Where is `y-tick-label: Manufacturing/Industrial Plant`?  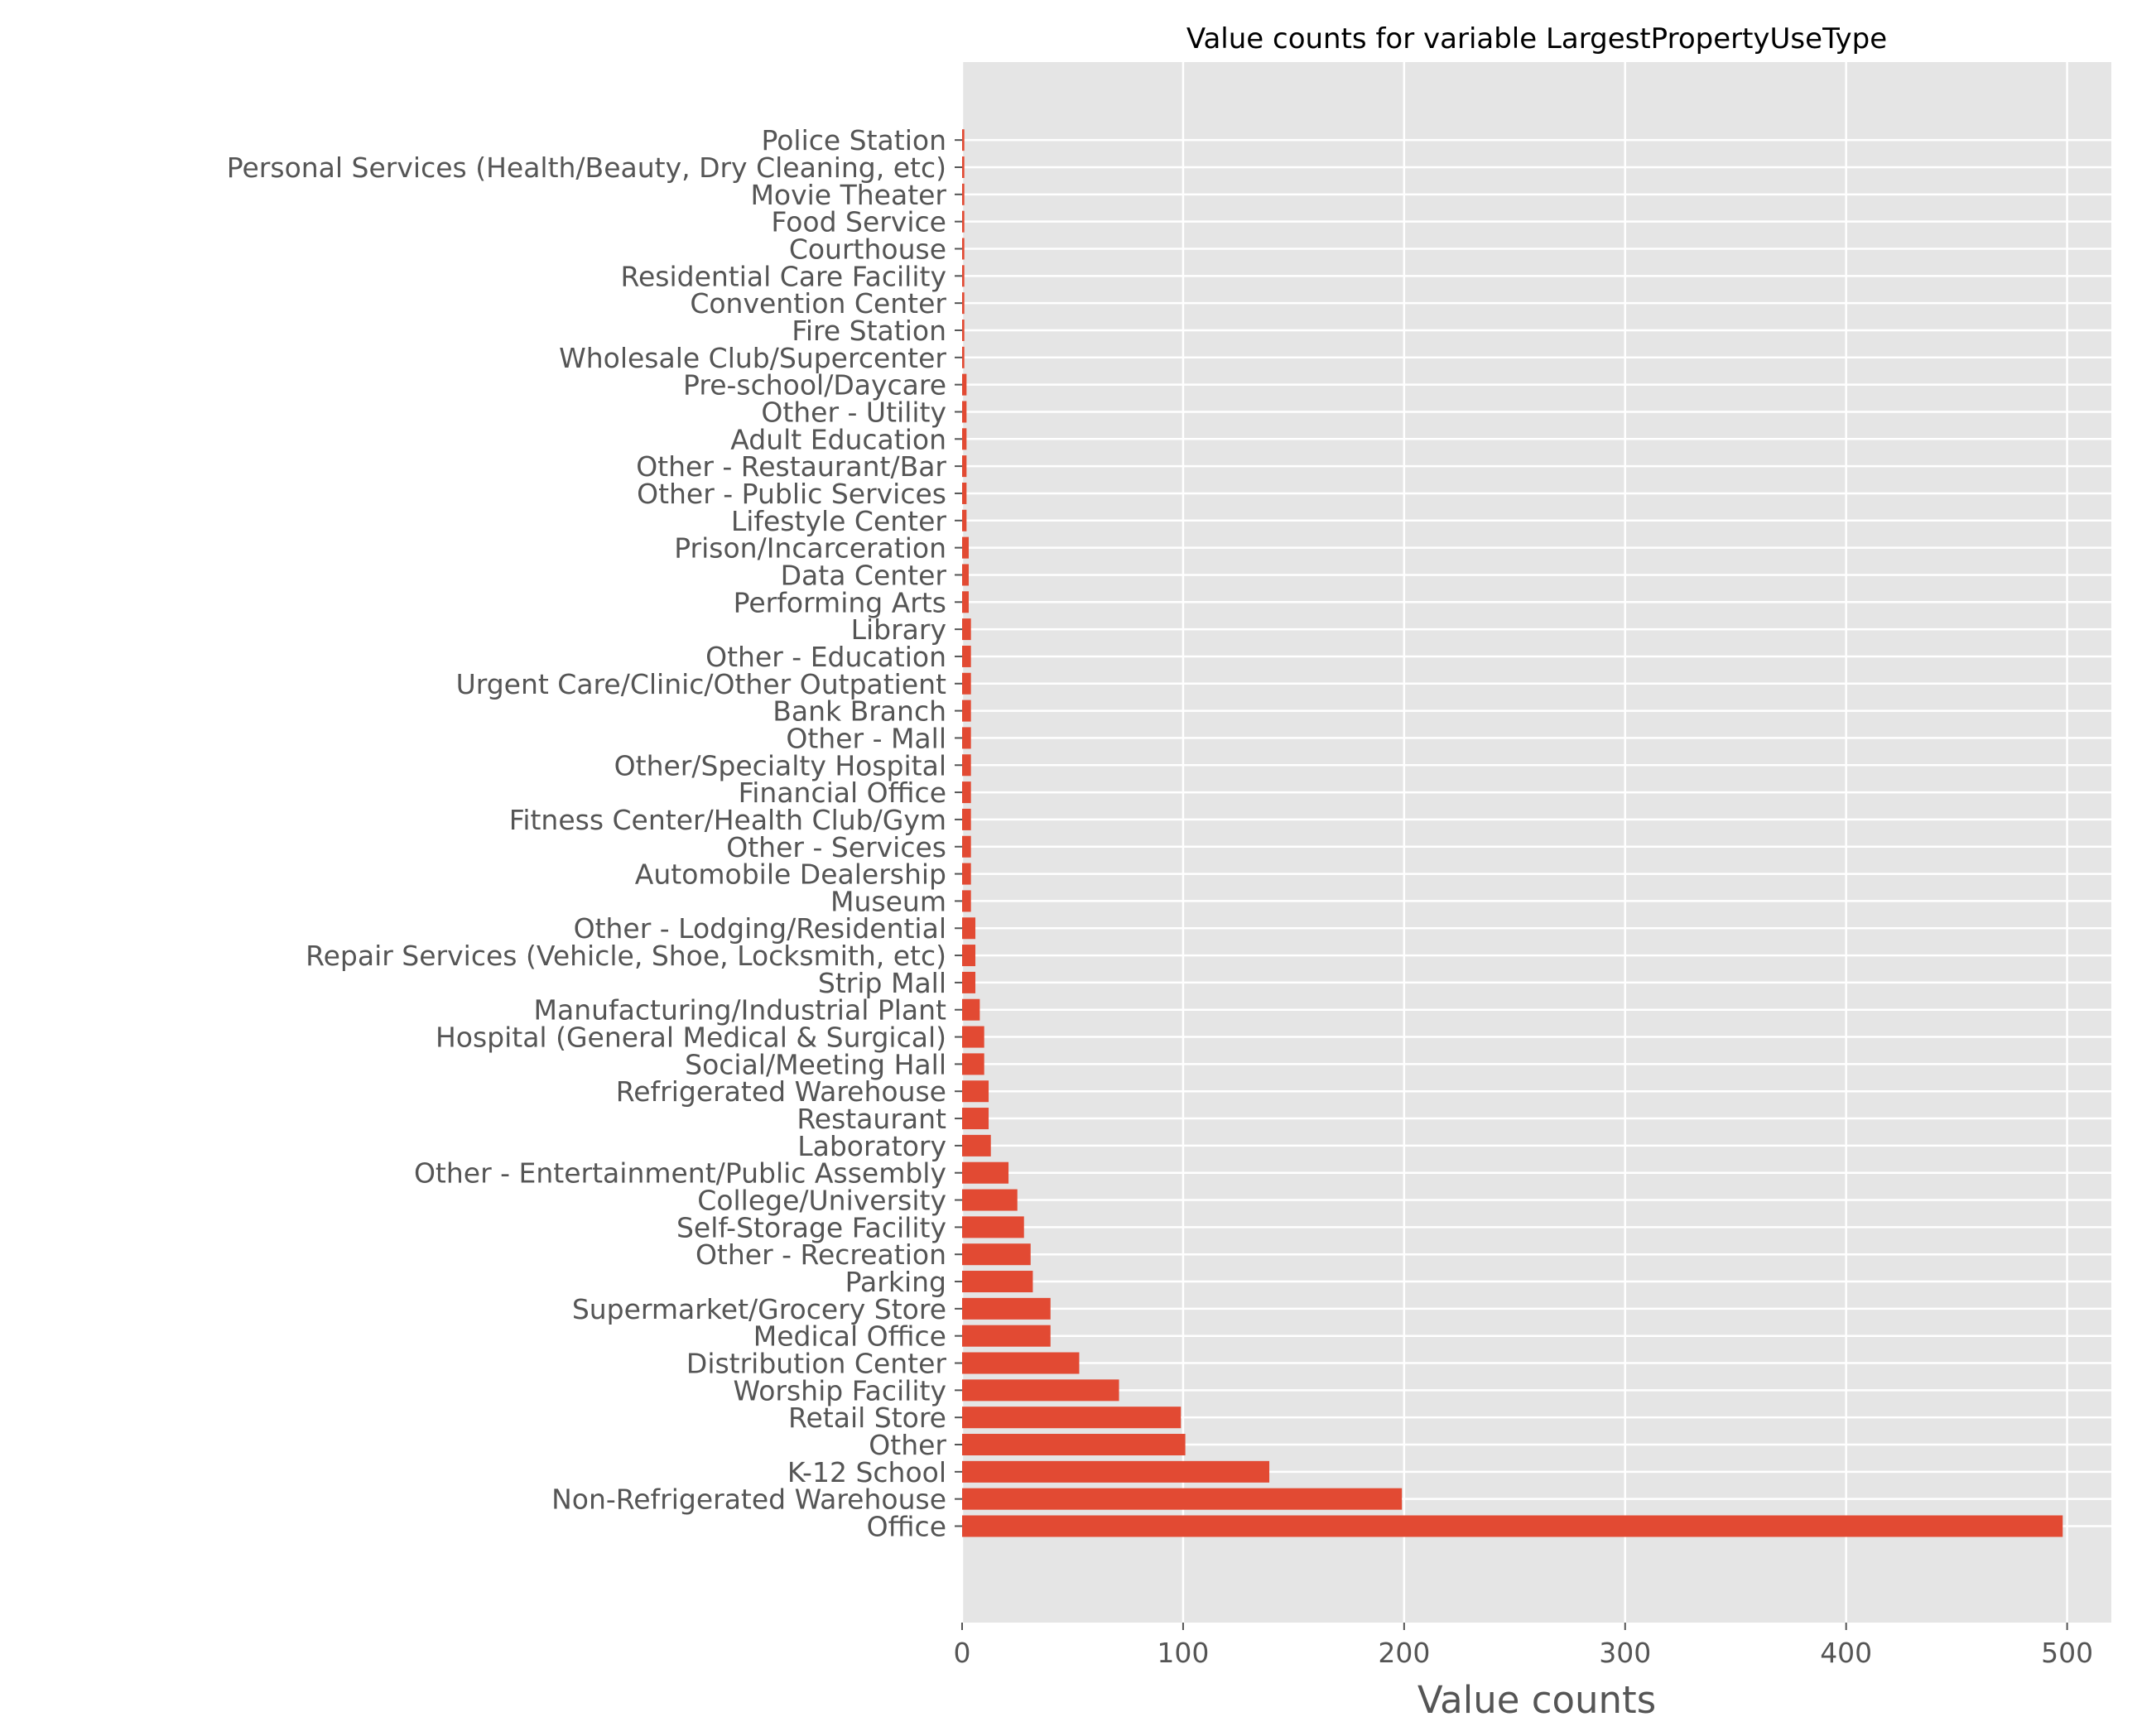
y-tick-label: Manufacturing/Industrial Plant is located at coordinates (740, 1010).